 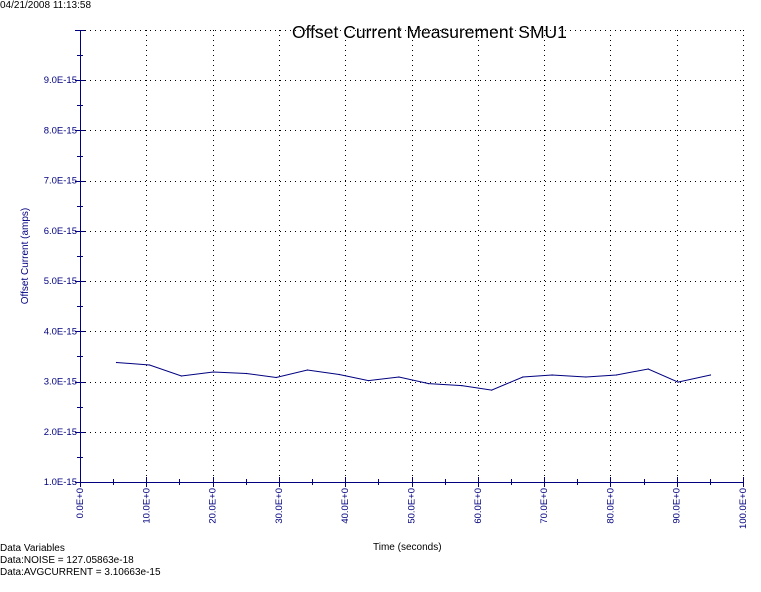 I want to click on timestamp: 04/21/2008 11:13:58, so click(x=46, y=5).